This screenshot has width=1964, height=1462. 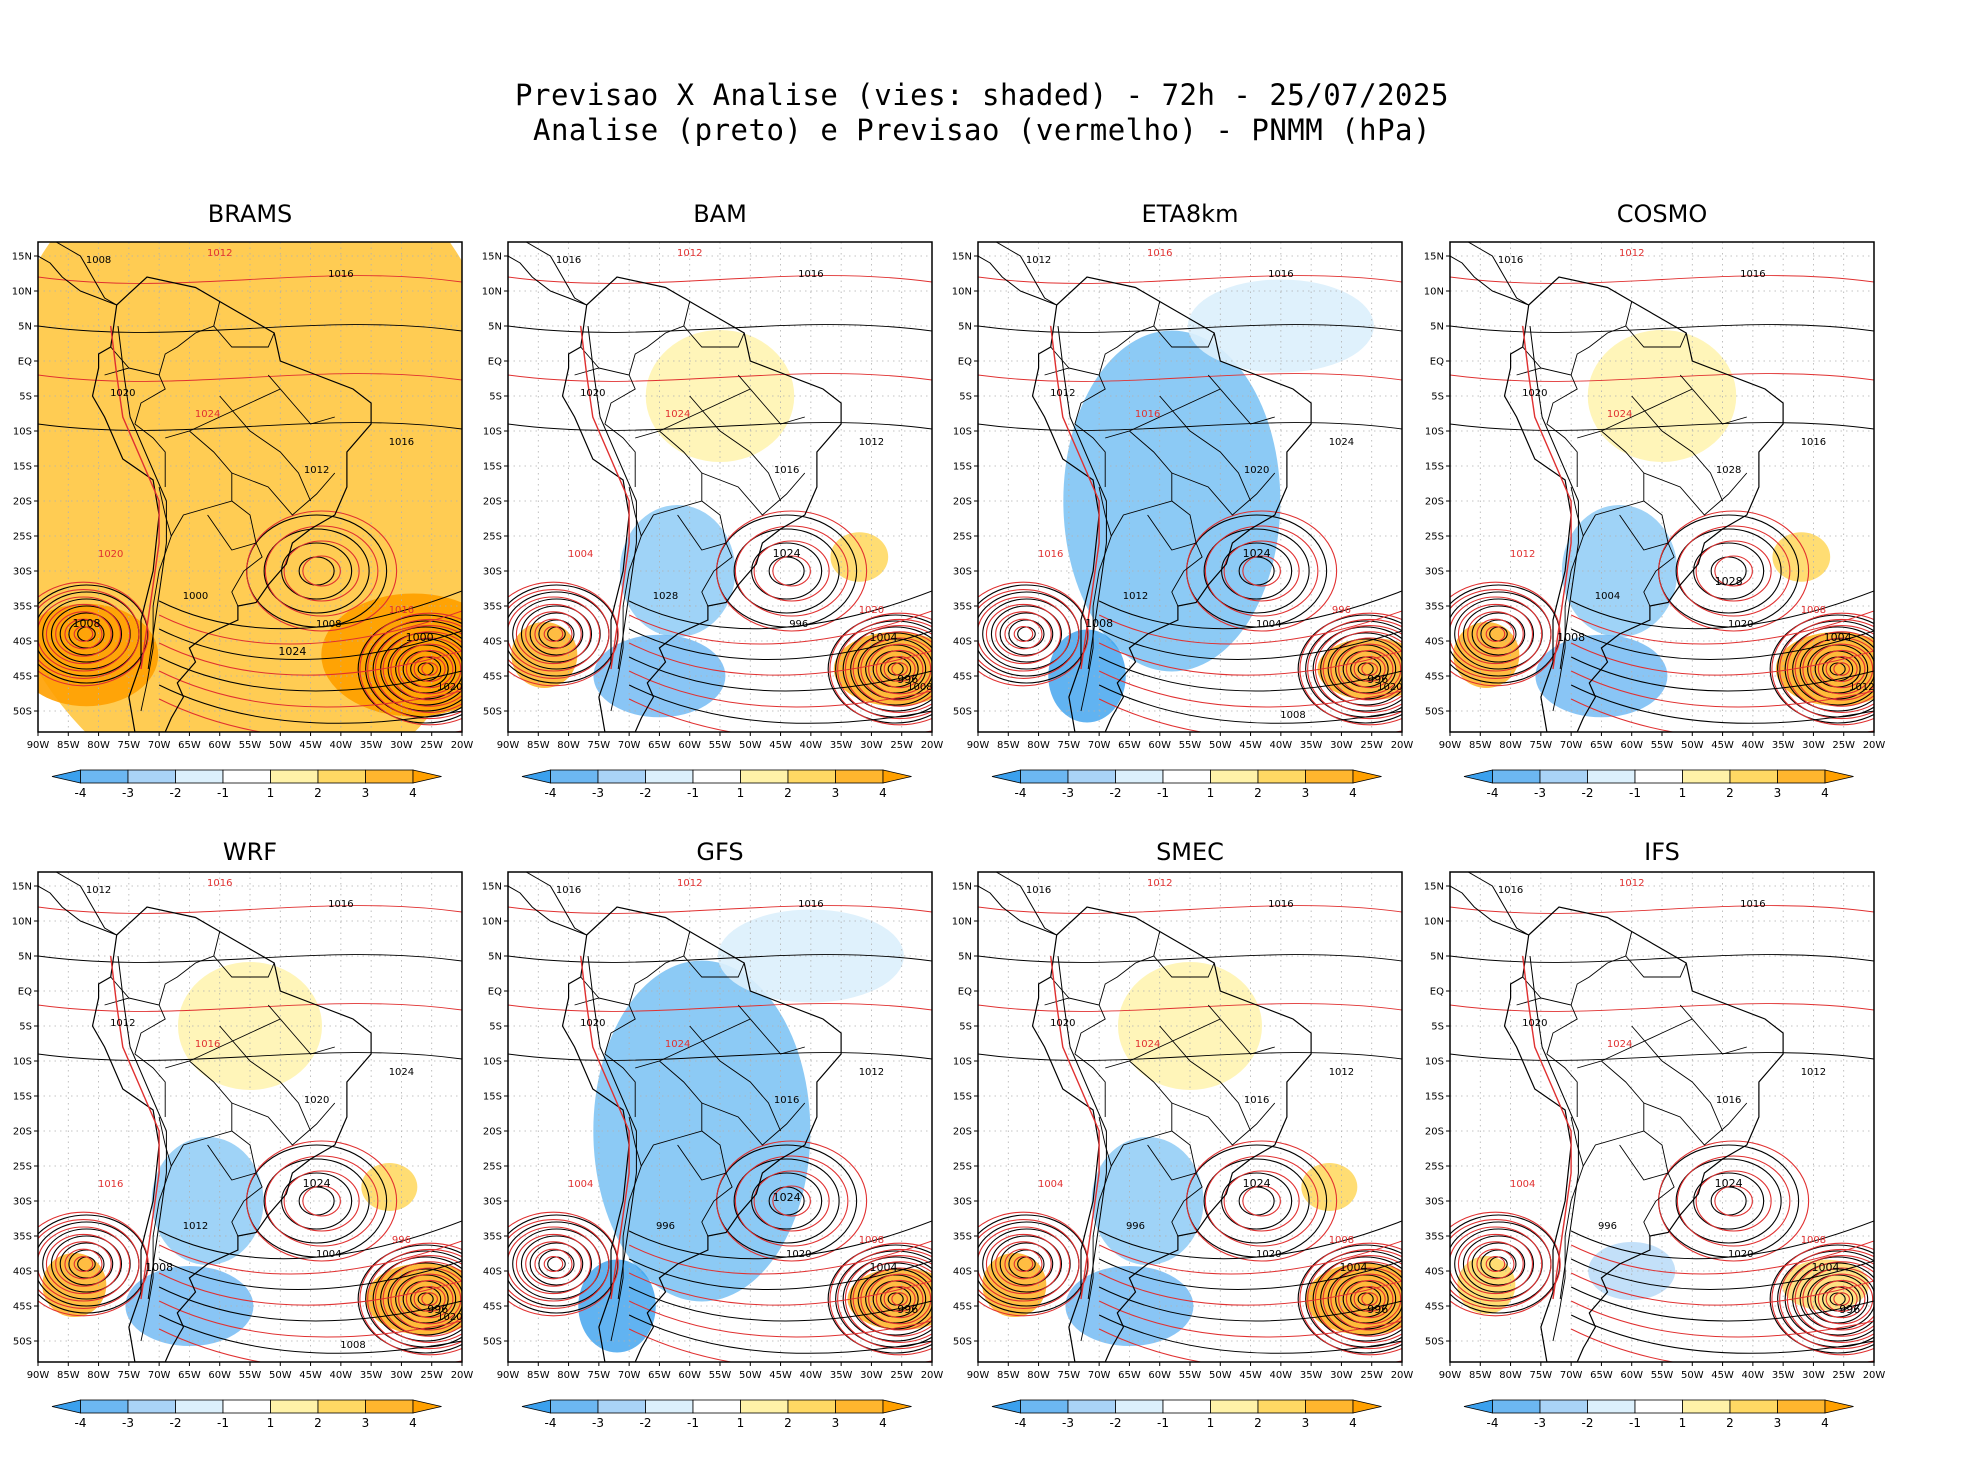 I want to click on low-pressure-label: 1000, so click(x=420, y=637).